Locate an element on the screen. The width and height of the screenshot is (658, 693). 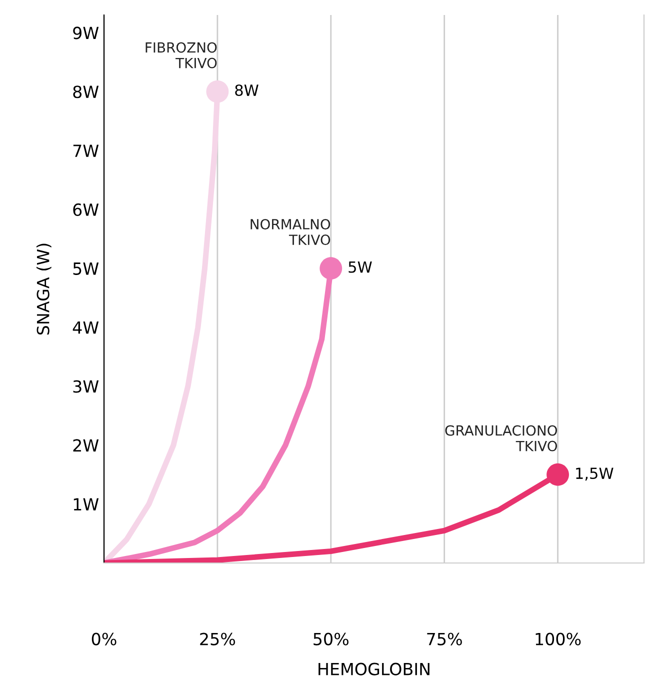
series-label: NORMALNO TKIVO is located at coordinates (290, 232).